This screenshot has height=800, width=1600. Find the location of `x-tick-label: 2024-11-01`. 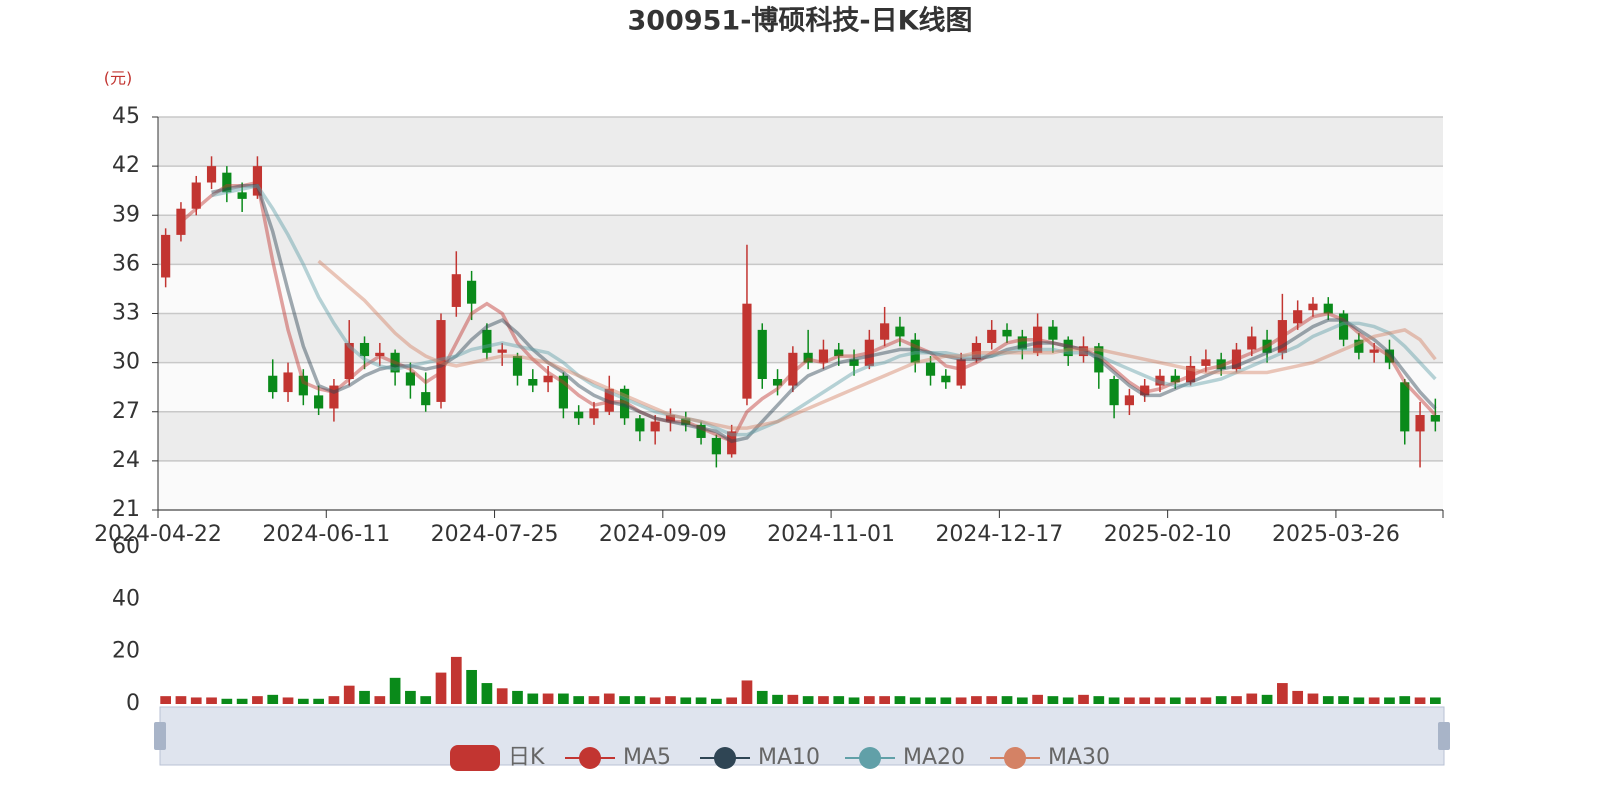

x-tick-label: 2024-11-01 is located at coordinates (831, 534).